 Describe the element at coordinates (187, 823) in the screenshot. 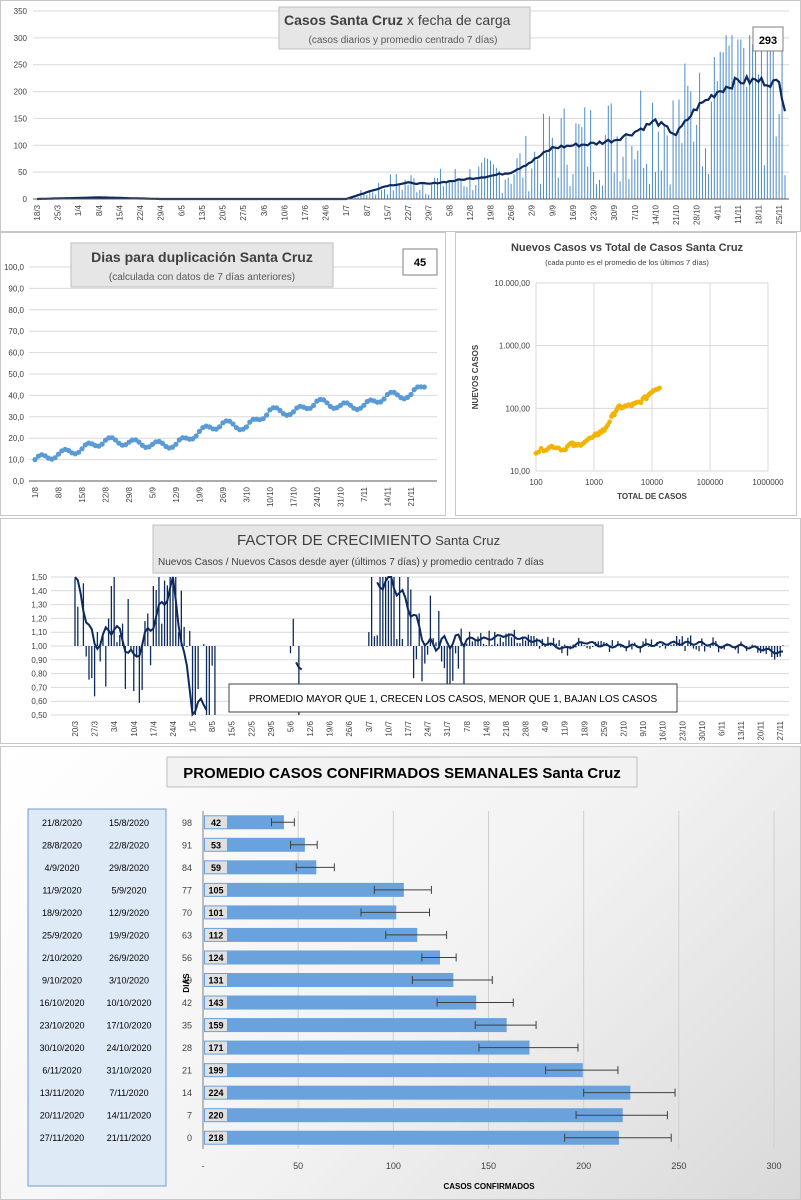

I see `y-tick-label: 98` at that location.